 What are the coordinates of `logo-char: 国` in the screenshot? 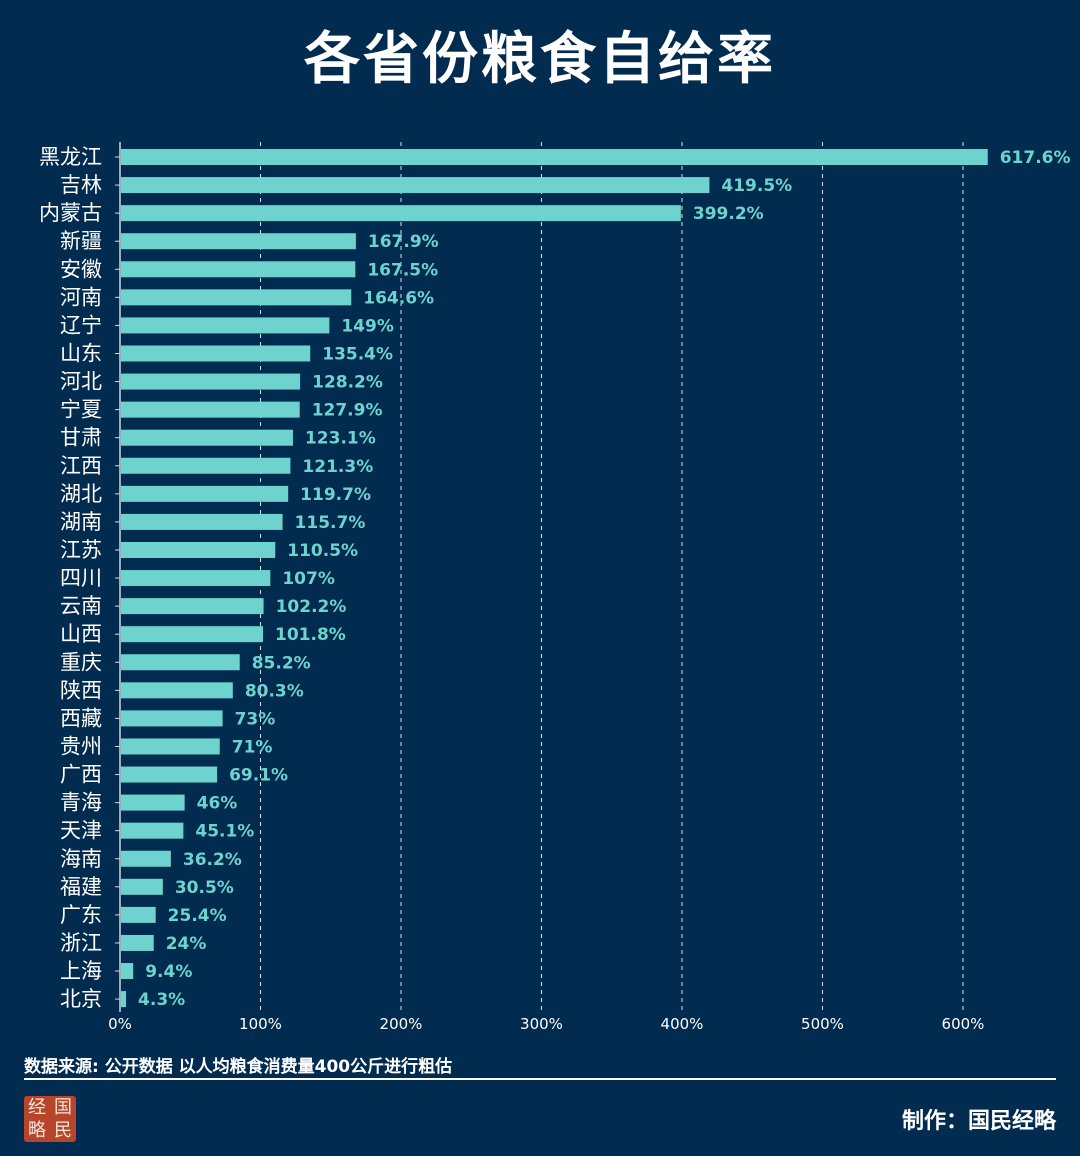 It's located at (63, 1107).